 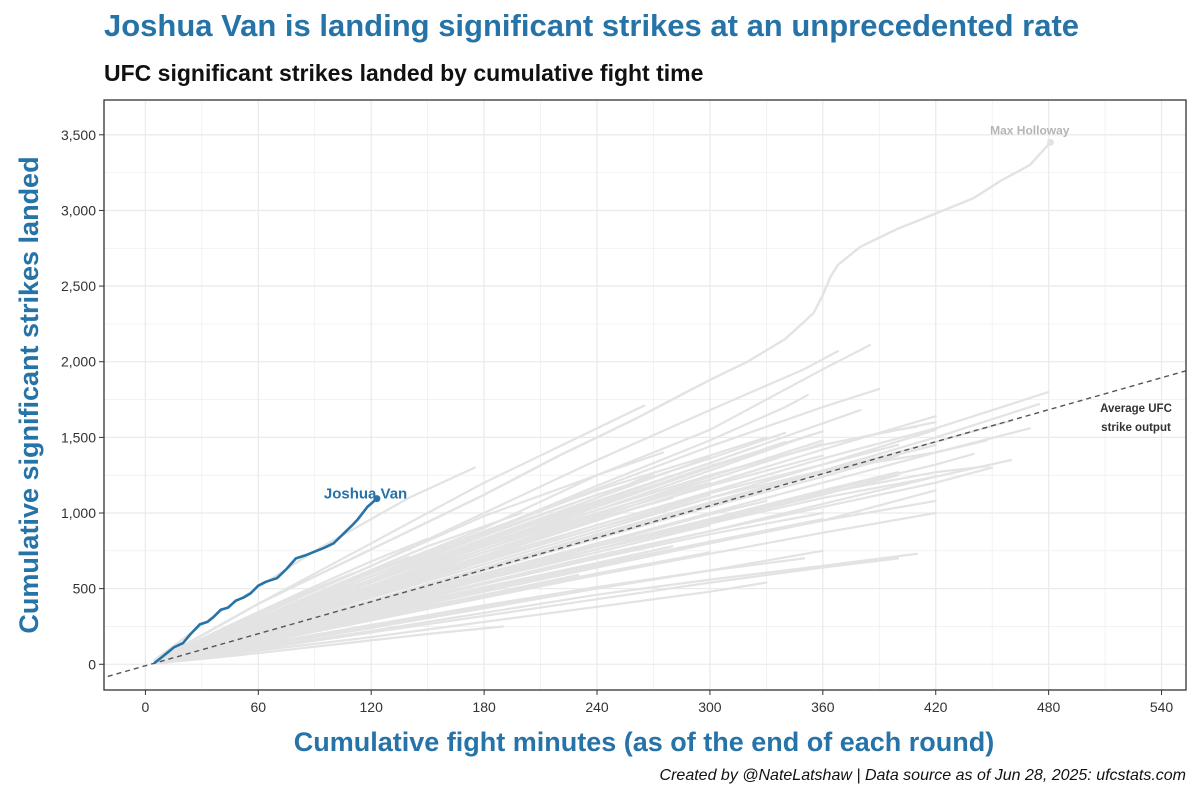 I want to click on x-tick-label: 0, so click(x=145, y=707).